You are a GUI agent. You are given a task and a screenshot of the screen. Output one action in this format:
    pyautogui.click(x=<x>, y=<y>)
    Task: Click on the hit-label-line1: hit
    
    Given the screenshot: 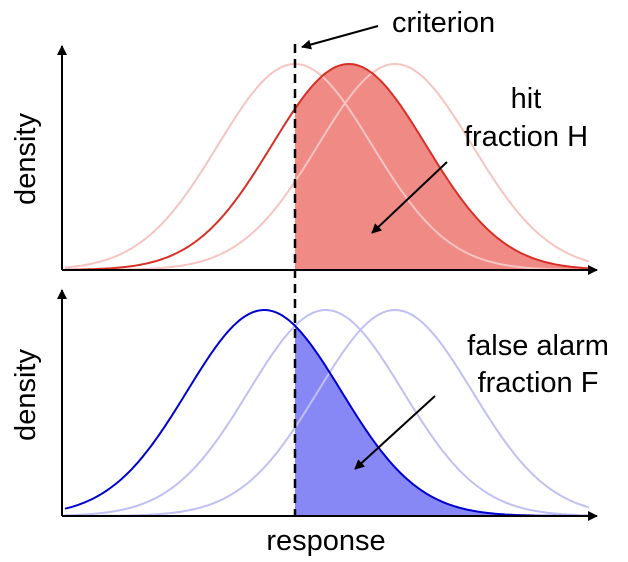 What is the action you would take?
    pyautogui.click(x=526, y=99)
    